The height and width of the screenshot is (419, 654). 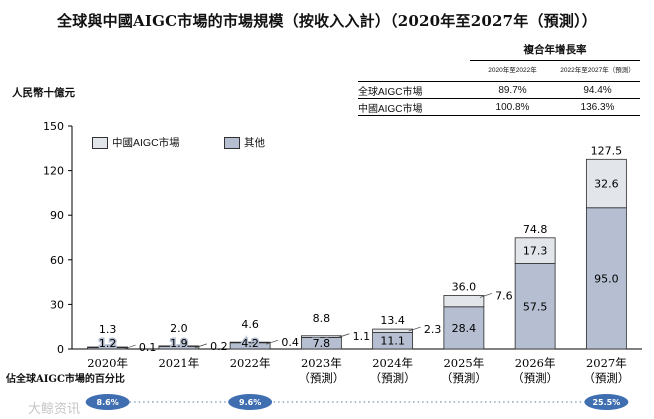 I want to click on x-tick-label: 2027年, so click(x=606, y=363).